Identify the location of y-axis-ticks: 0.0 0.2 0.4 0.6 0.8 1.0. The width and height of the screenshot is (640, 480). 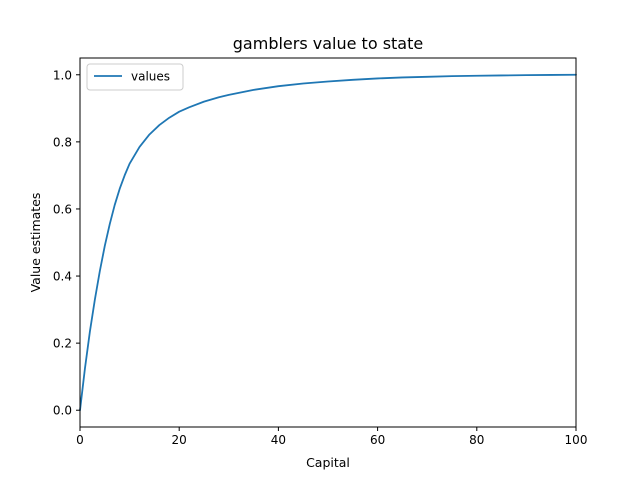
(66, 243).